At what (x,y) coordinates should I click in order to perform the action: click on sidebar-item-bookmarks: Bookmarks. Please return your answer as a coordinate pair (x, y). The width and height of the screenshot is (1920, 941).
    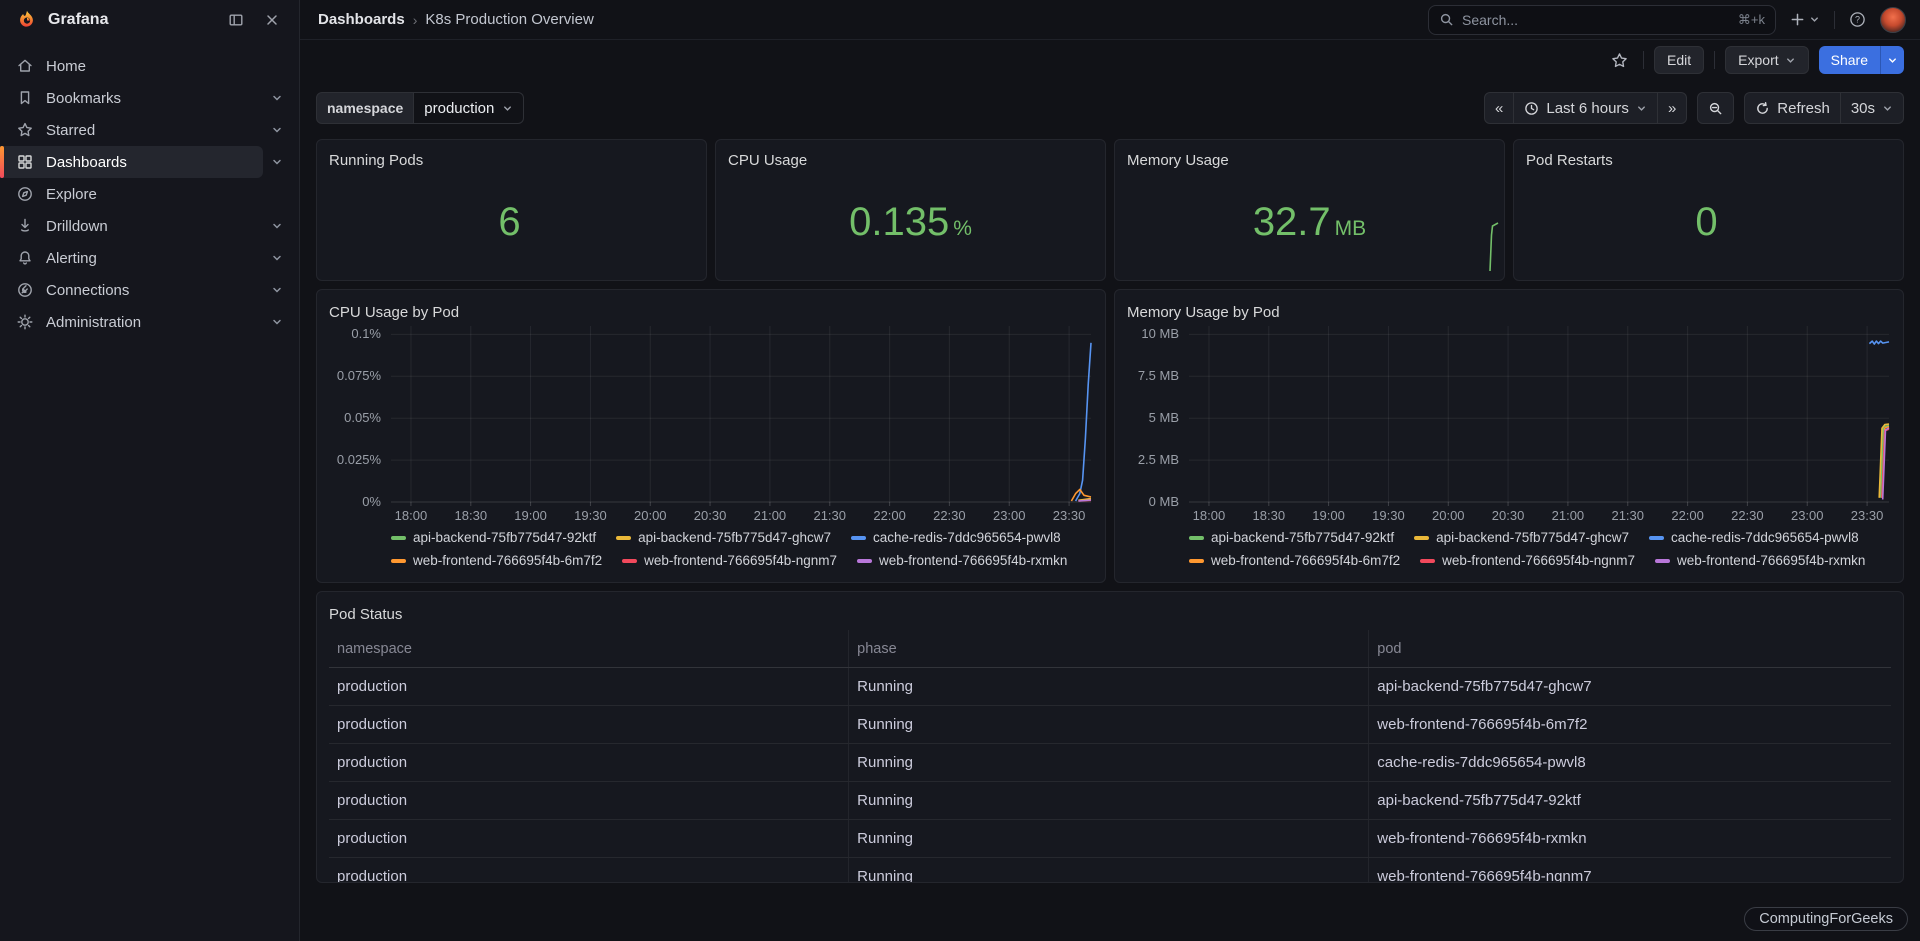
    Looking at the image, I should click on (131, 98).